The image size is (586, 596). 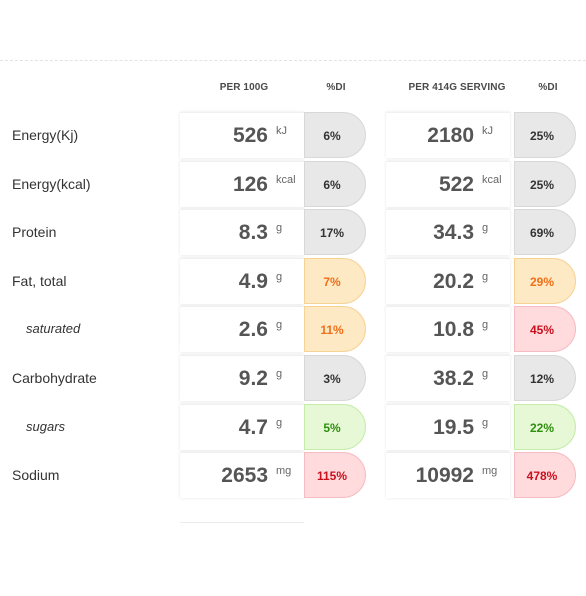 What do you see at coordinates (253, 427) in the screenshot?
I see `per-100g-value: 4.7` at bounding box center [253, 427].